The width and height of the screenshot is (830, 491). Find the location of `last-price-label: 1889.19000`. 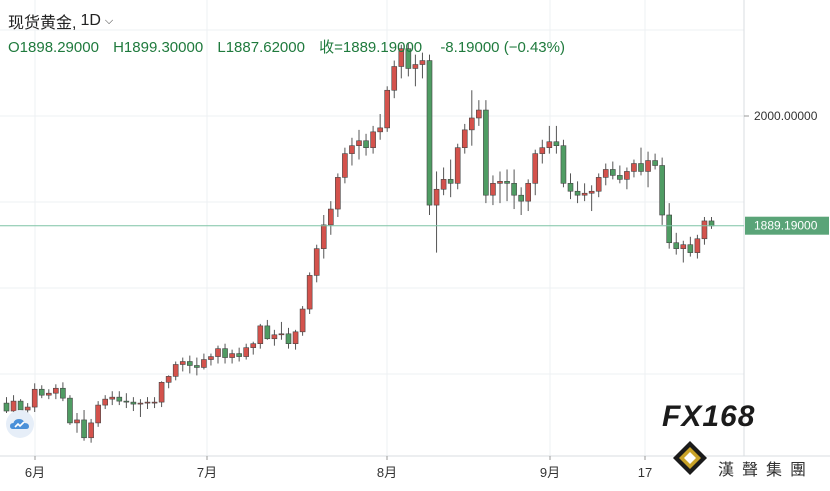

last-price-label: 1889.19000 is located at coordinates (786, 226).